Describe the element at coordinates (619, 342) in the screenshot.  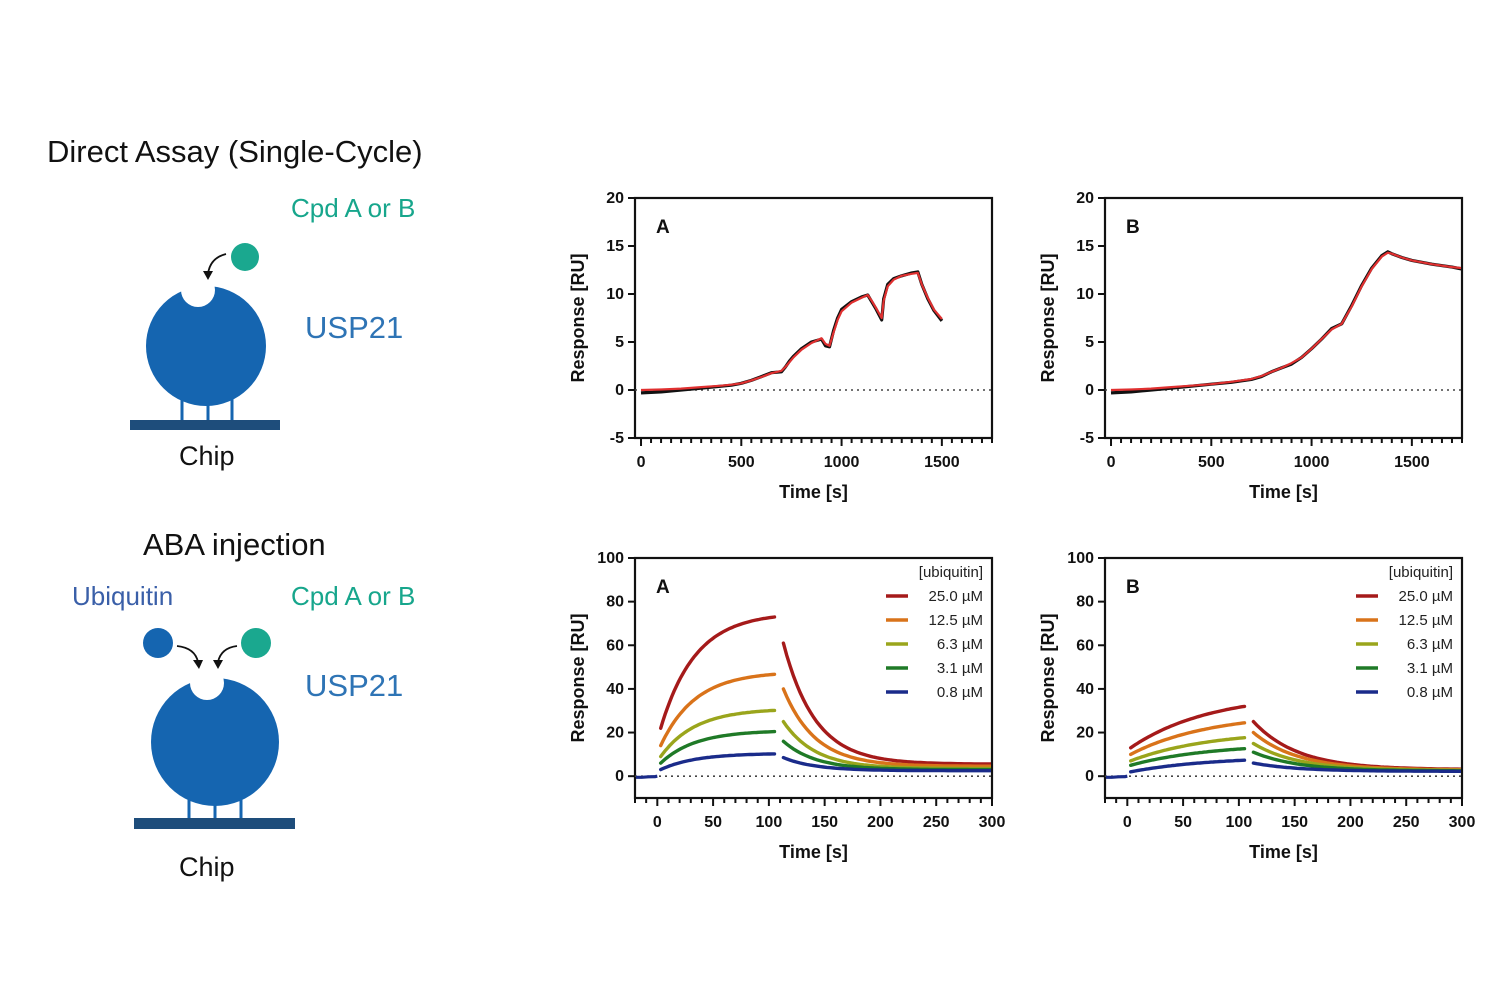
I see `y-tick-label: 5` at that location.